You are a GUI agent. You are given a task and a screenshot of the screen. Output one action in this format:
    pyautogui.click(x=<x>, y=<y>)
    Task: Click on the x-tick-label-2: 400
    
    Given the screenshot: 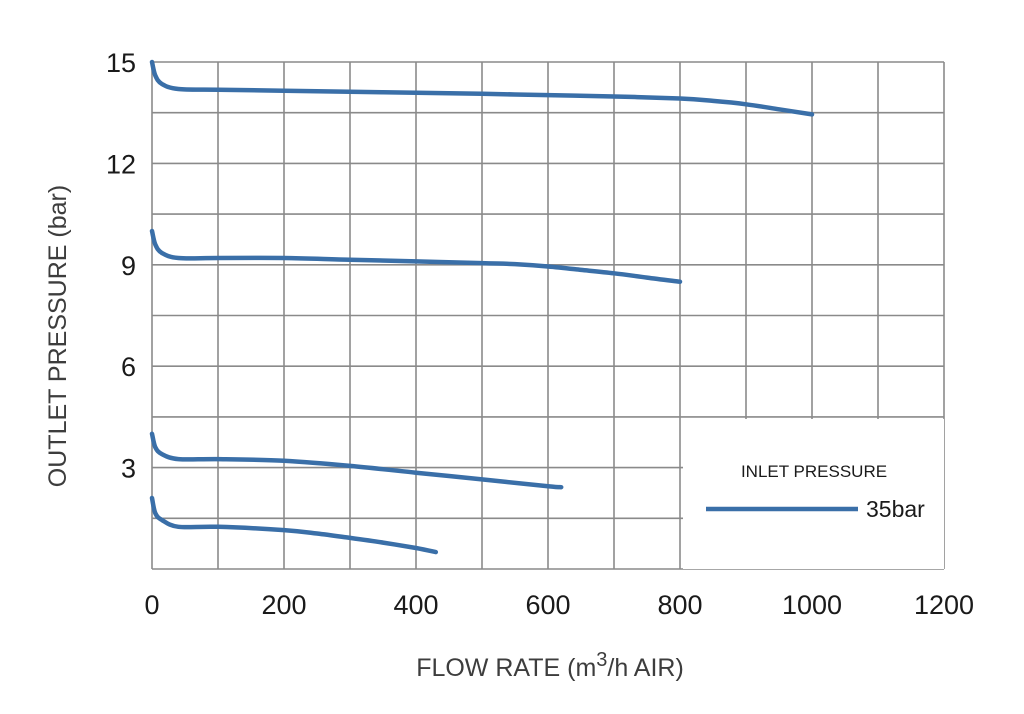 What is the action you would take?
    pyautogui.click(x=415, y=605)
    